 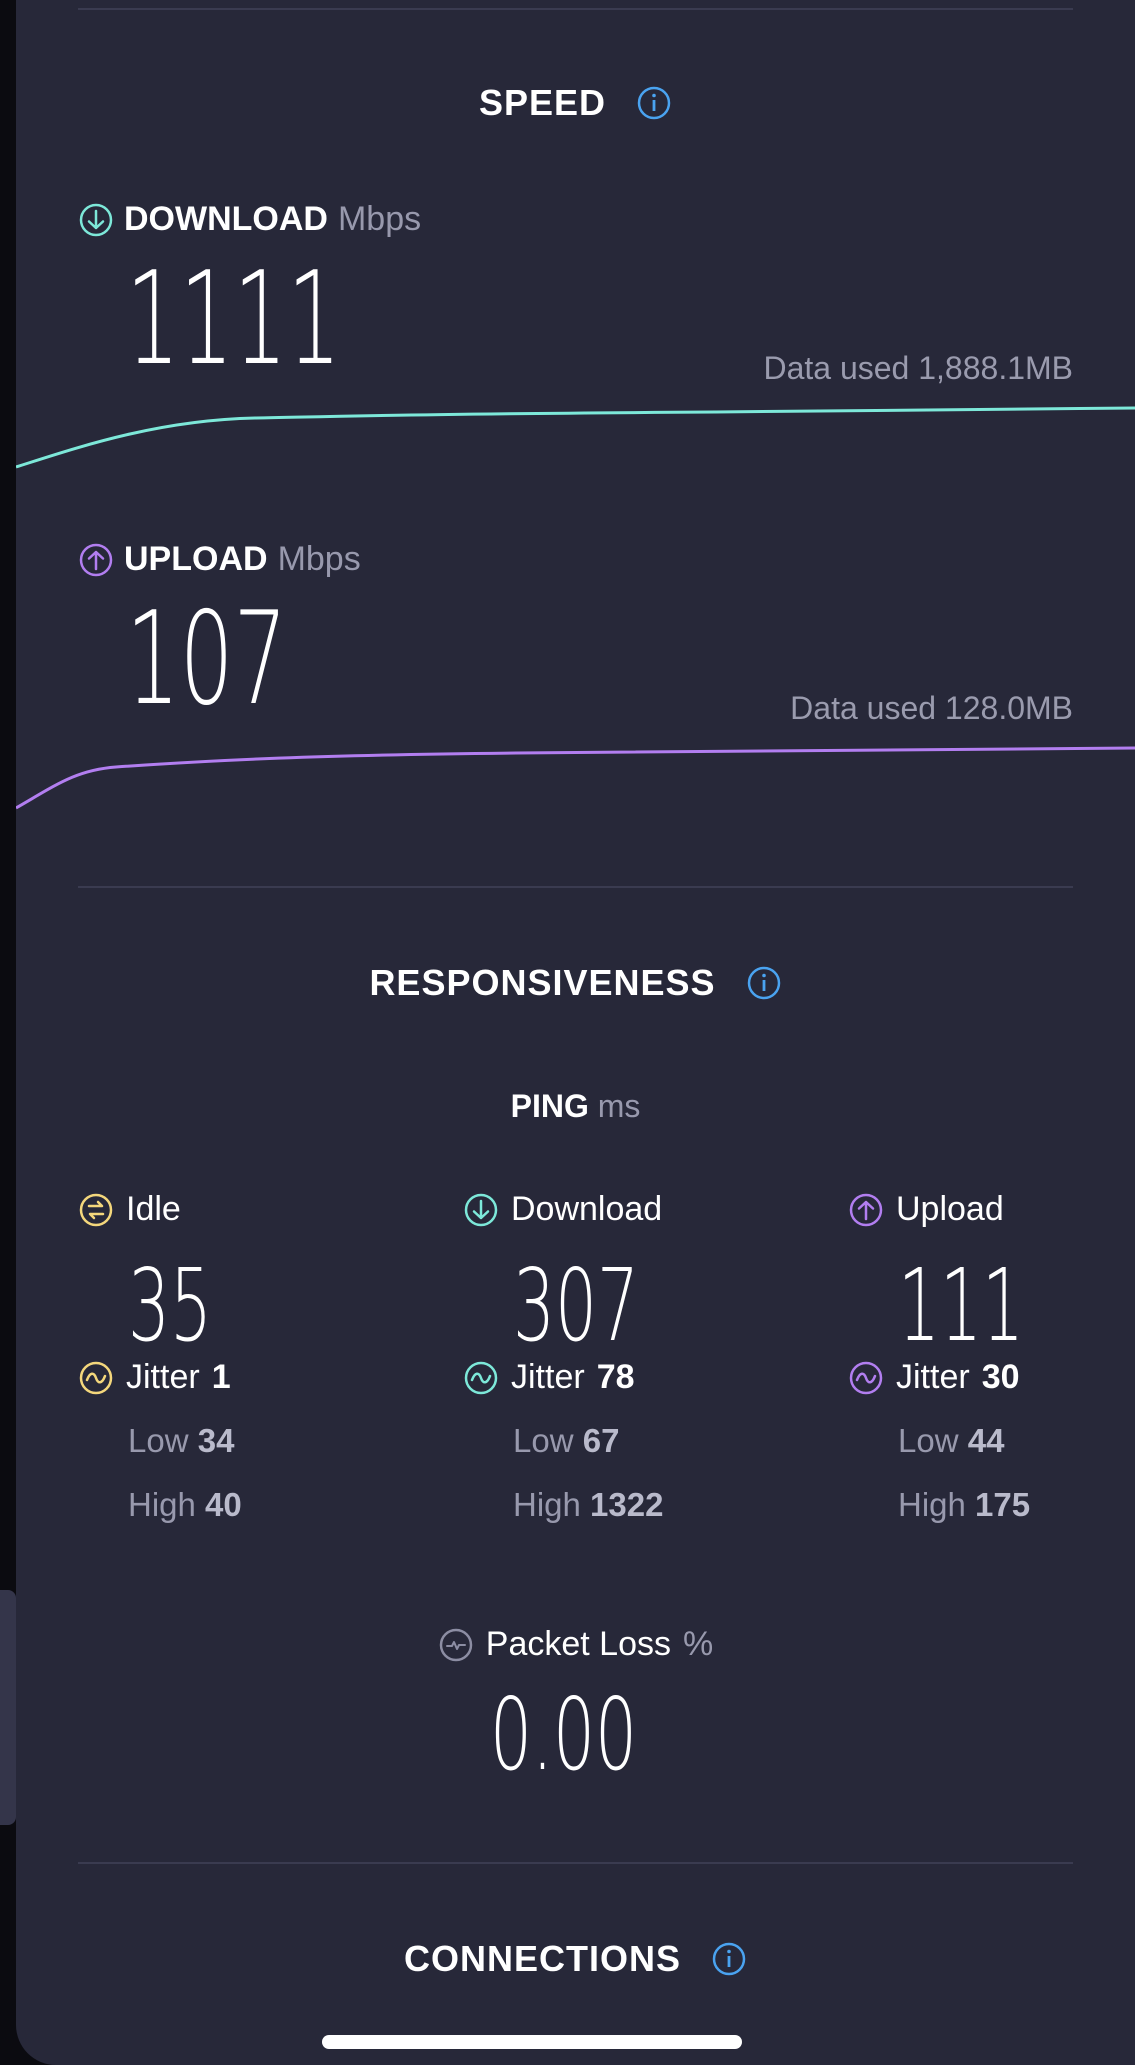 I want to click on upload-ping-header: Upload, so click(x=926, y=1209).